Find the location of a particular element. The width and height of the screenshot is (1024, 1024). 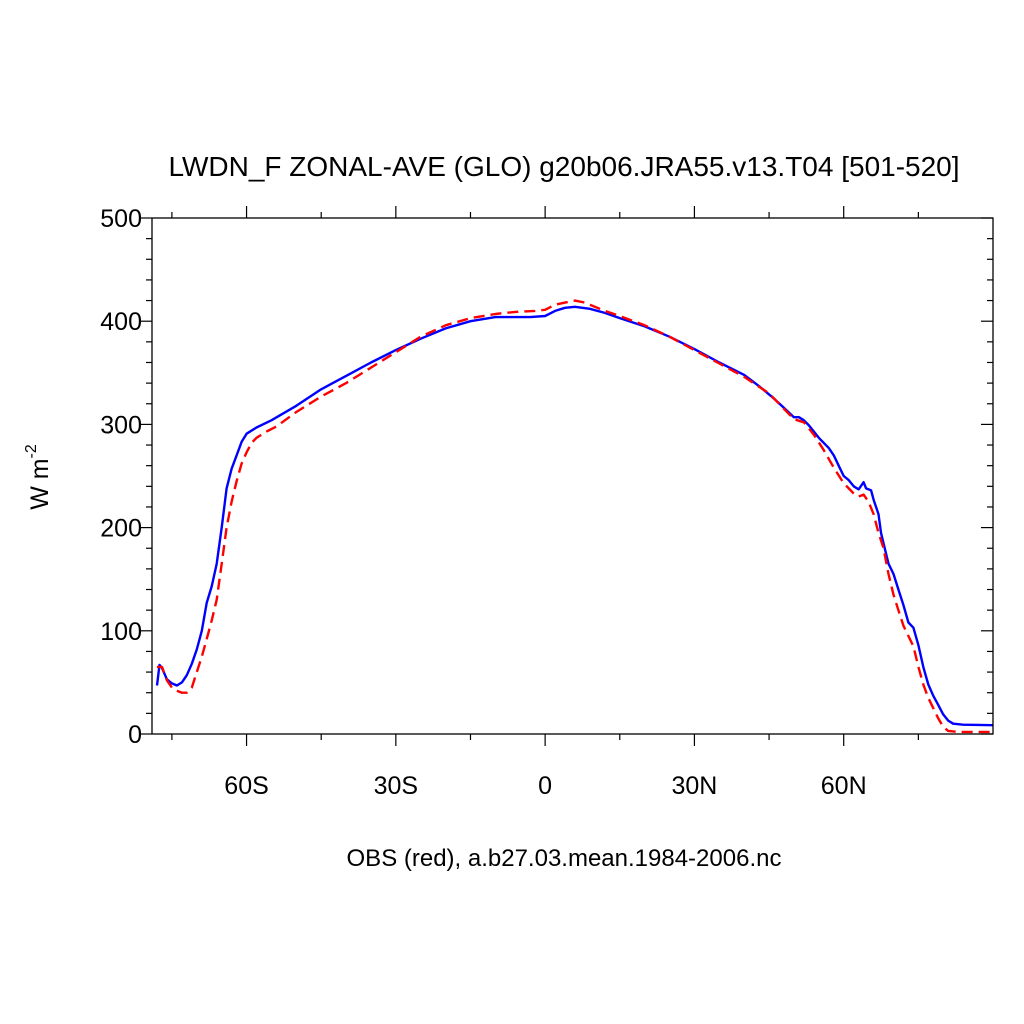

y-tick-label: 200 is located at coordinates (121, 529).